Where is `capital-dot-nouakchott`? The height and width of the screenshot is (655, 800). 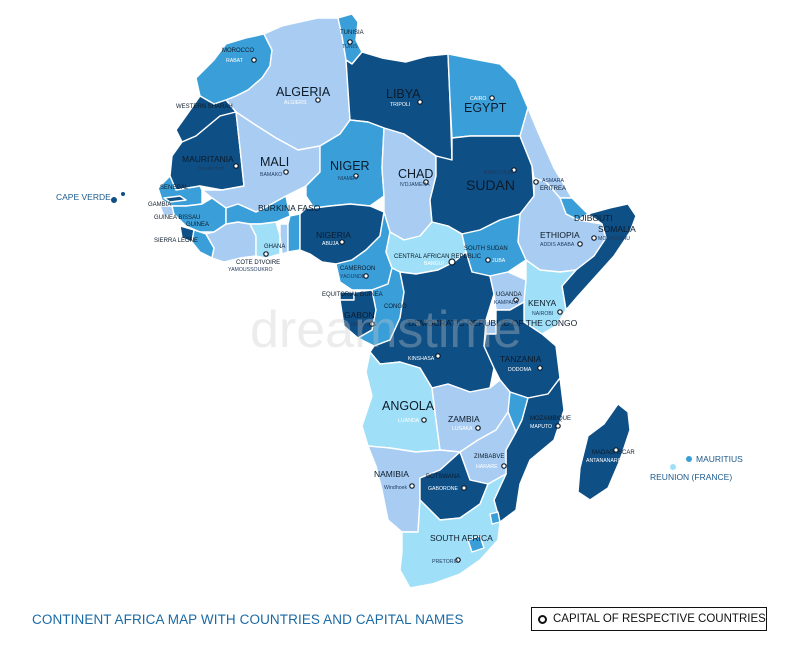 capital-dot-nouakchott is located at coordinates (236, 166).